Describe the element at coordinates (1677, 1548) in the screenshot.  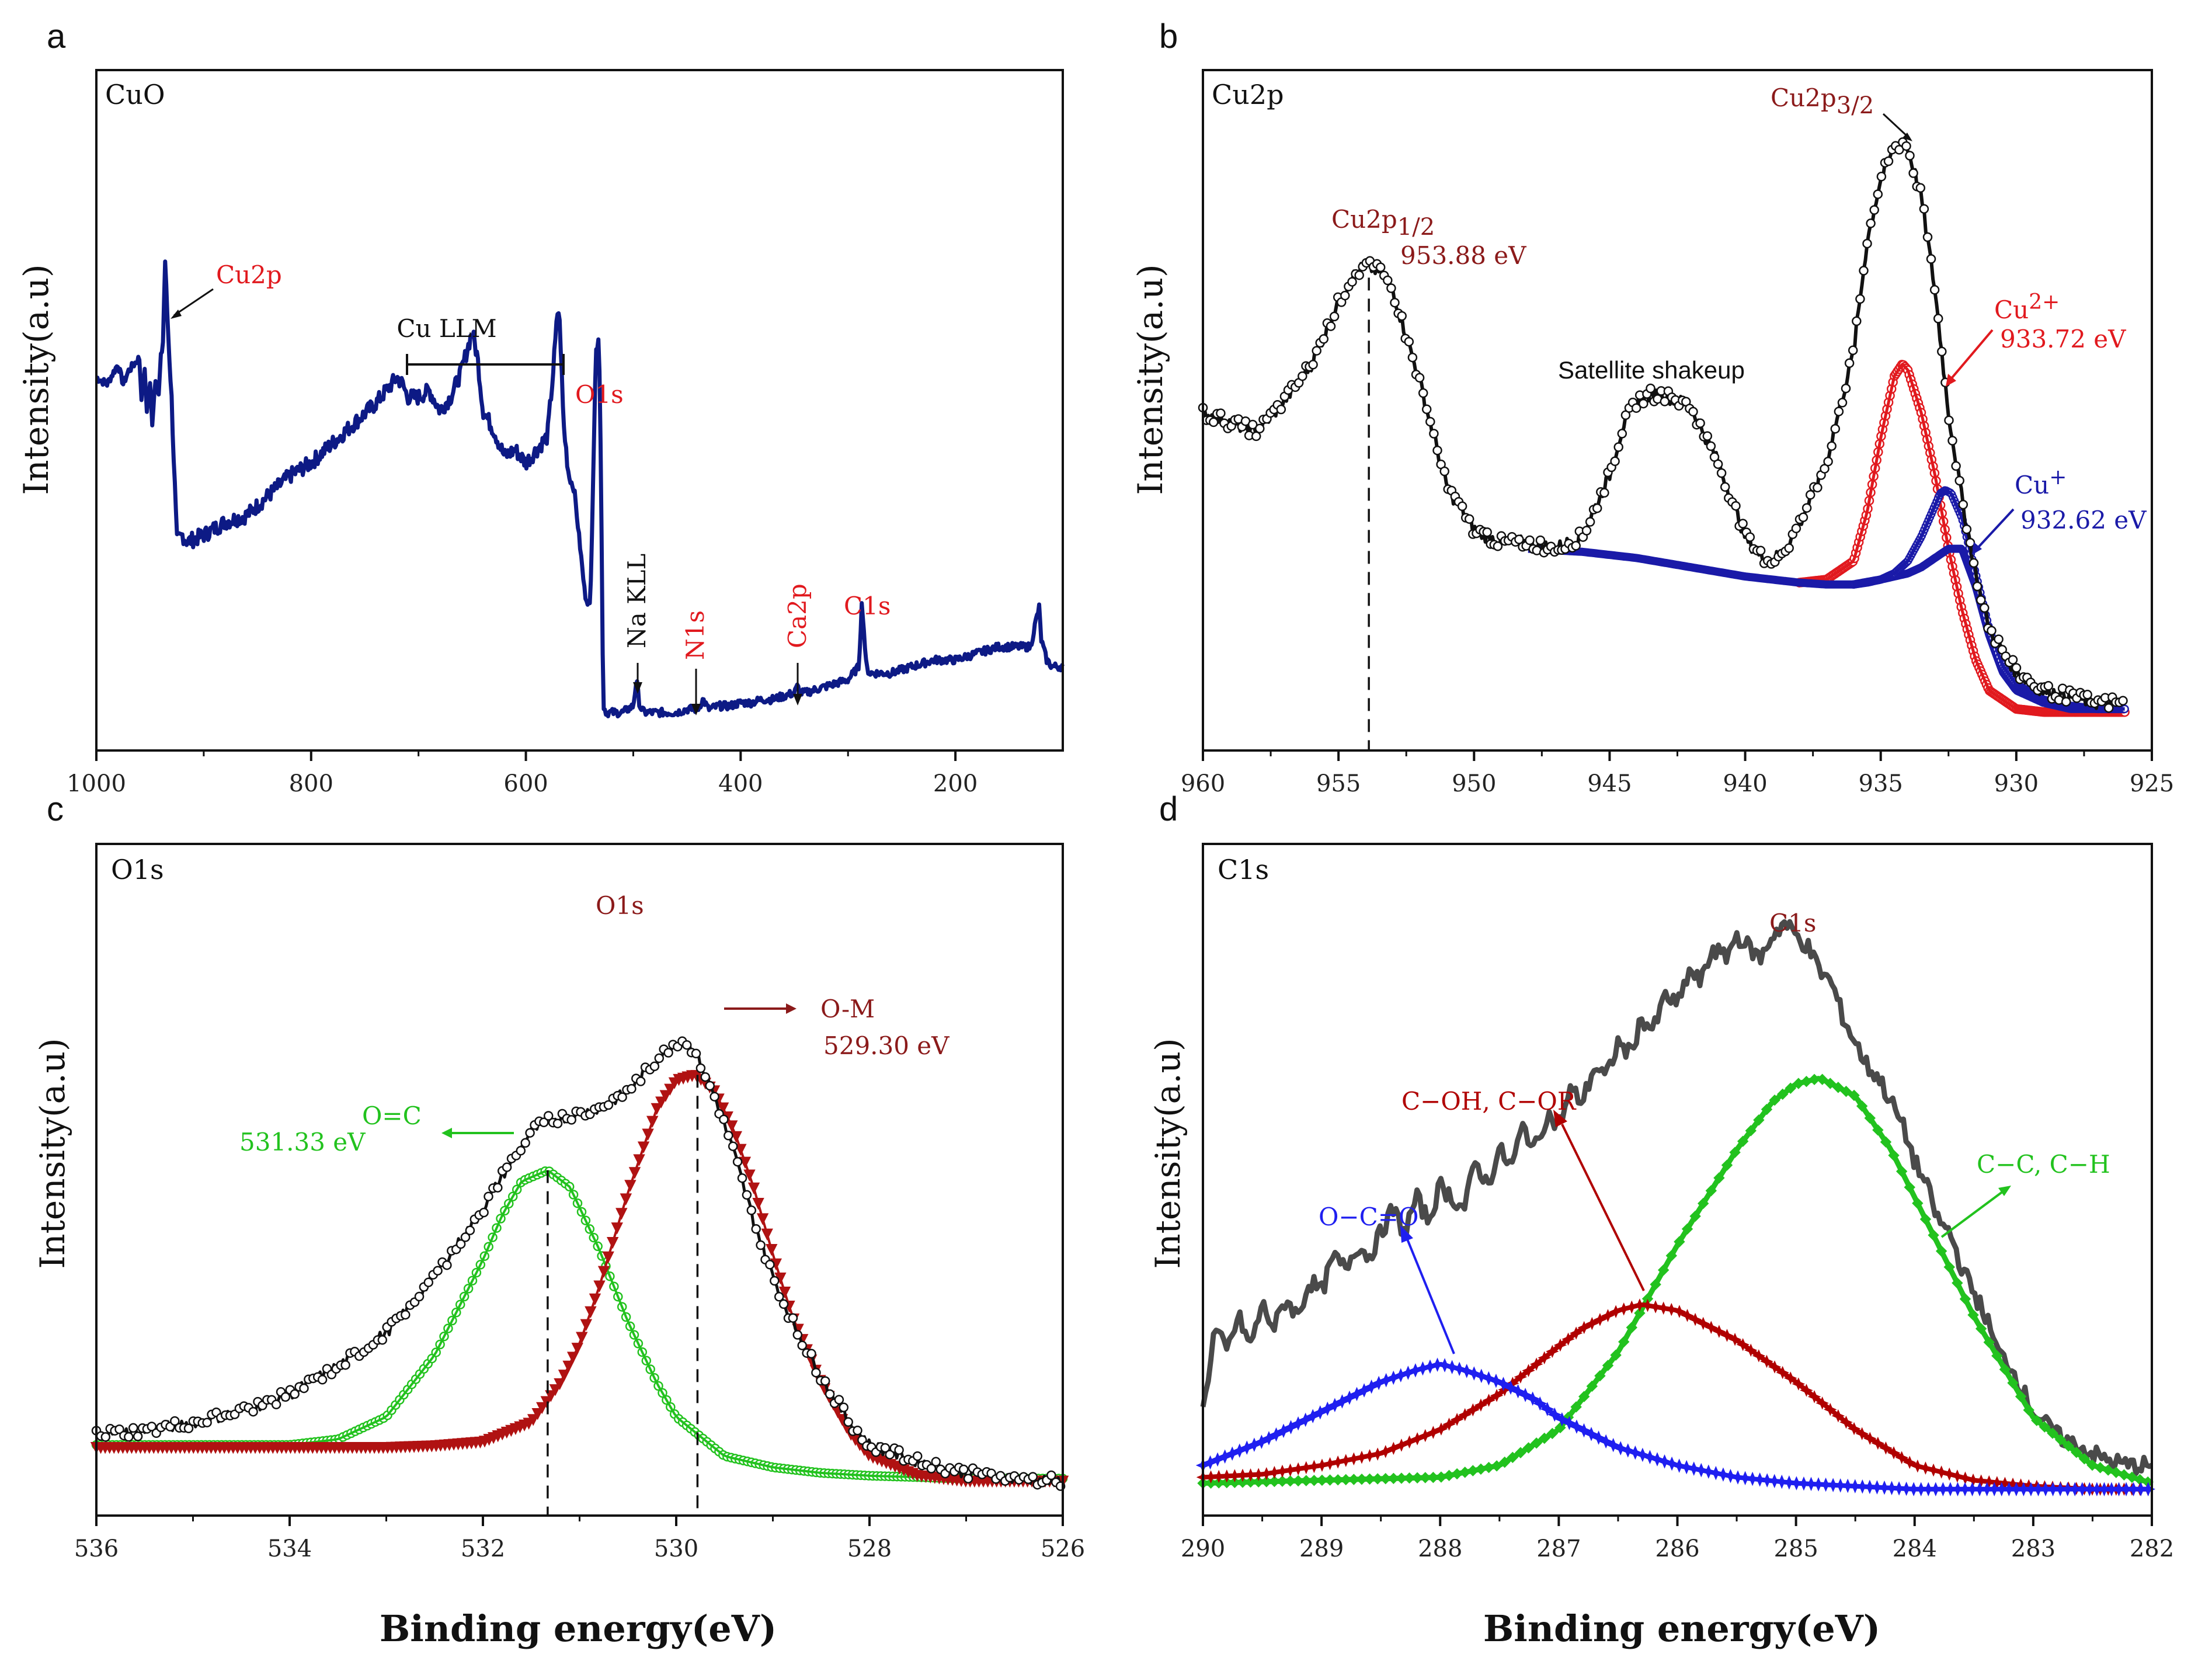
I see `panel-d-xtick-label: 286` at that location.